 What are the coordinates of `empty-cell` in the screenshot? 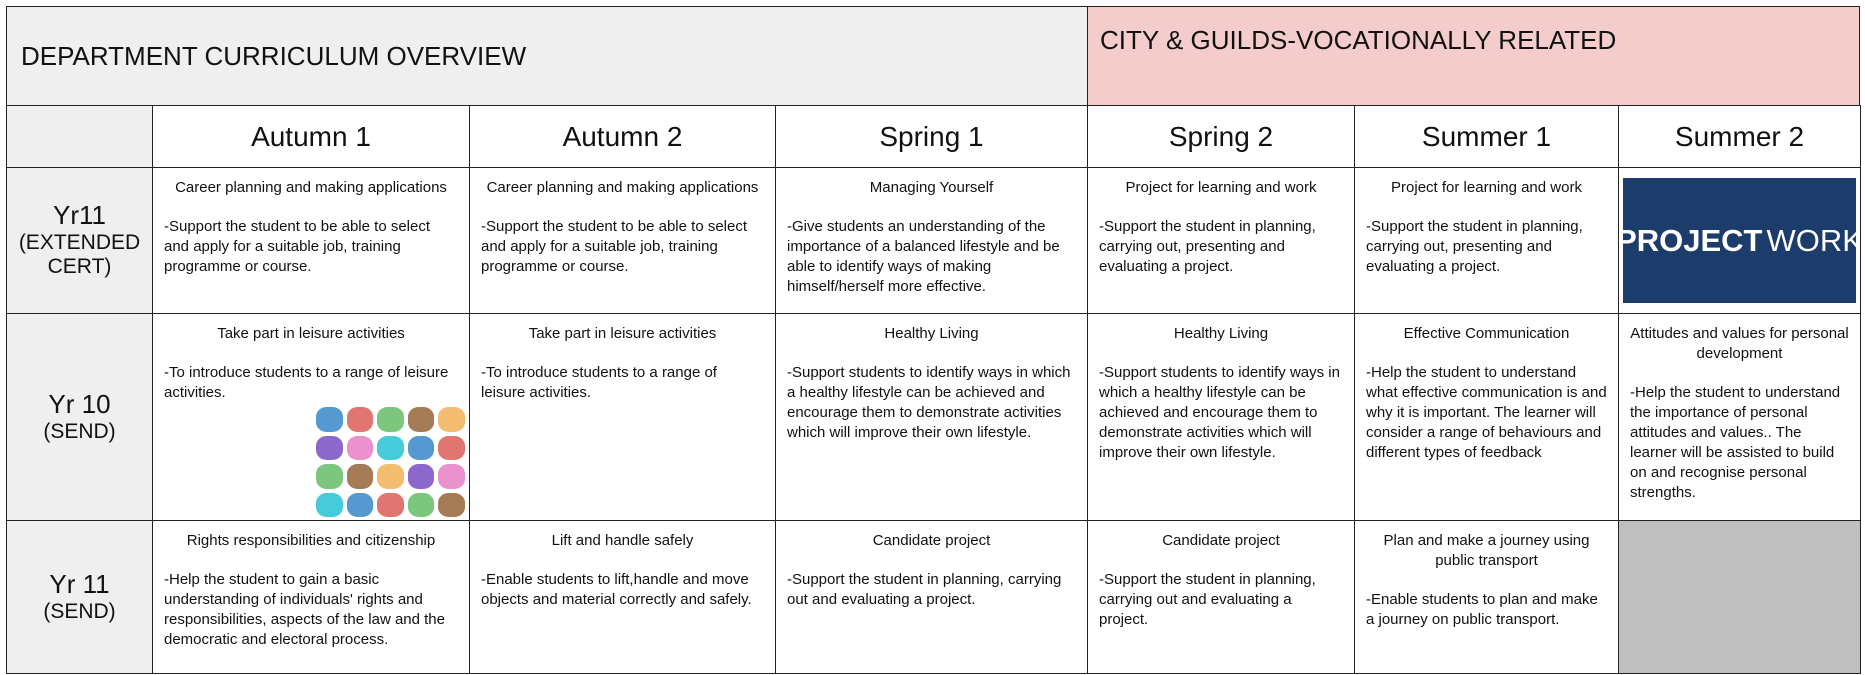 It's located at (1739, 597).